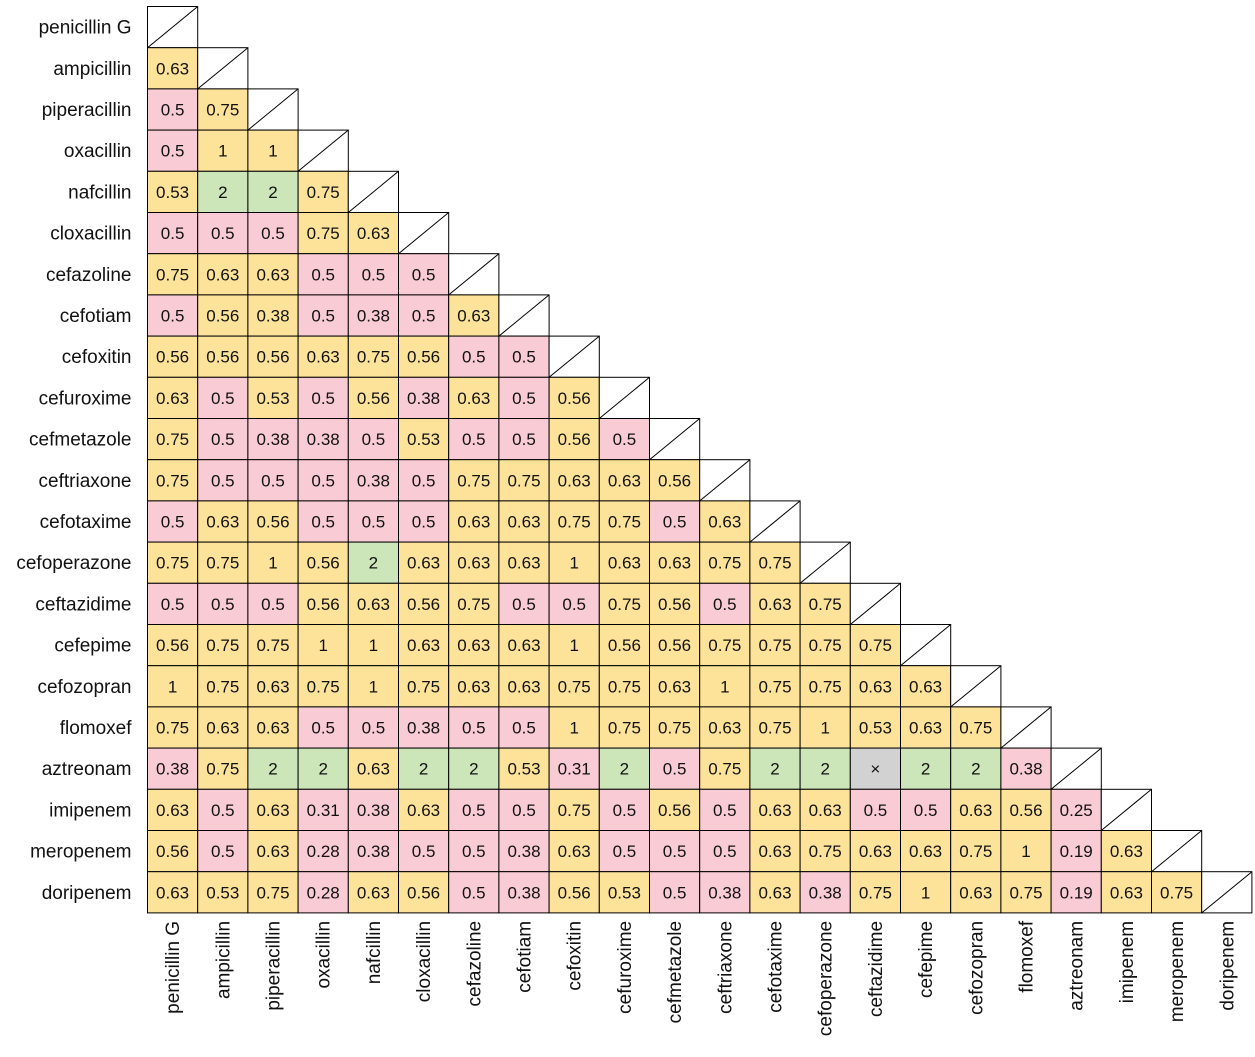 The width and height of the screenshot is (1255, 1057). What do you see at coordinates (324, 955) in the screenshot?
I see `column-label: oxacillin` at bounding box center [324, 955].